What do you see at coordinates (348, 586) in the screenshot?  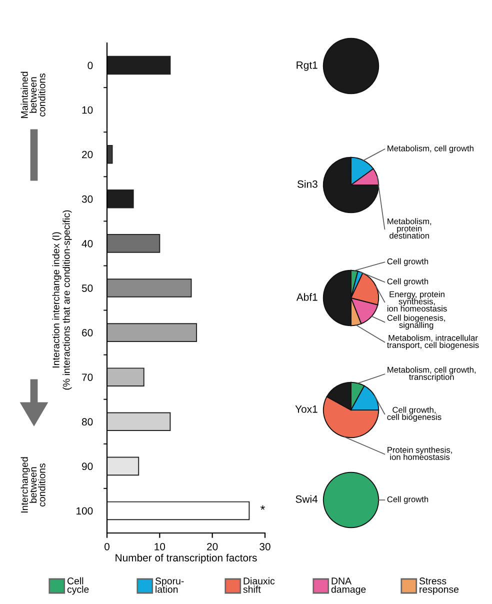 I see `category-label: DNA damage` at bounding box center [348, 586].